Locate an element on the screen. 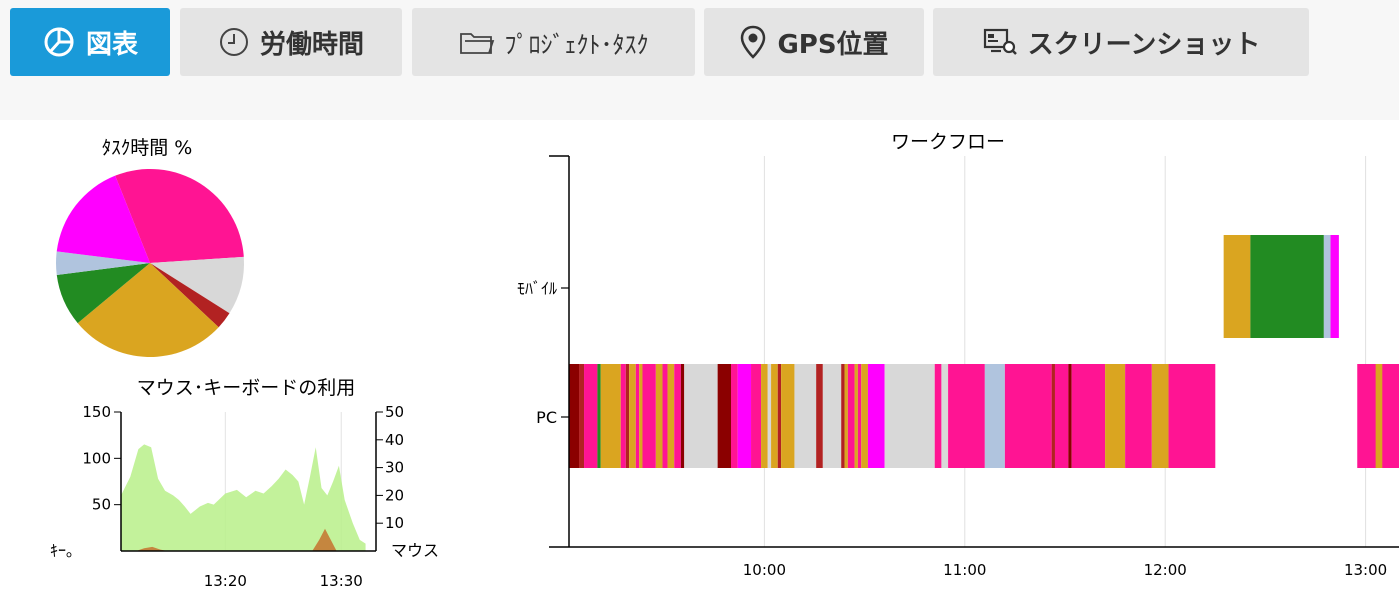  usage-chart-title: マウス･キーボードの利用 is located at coordinates (246, 388).